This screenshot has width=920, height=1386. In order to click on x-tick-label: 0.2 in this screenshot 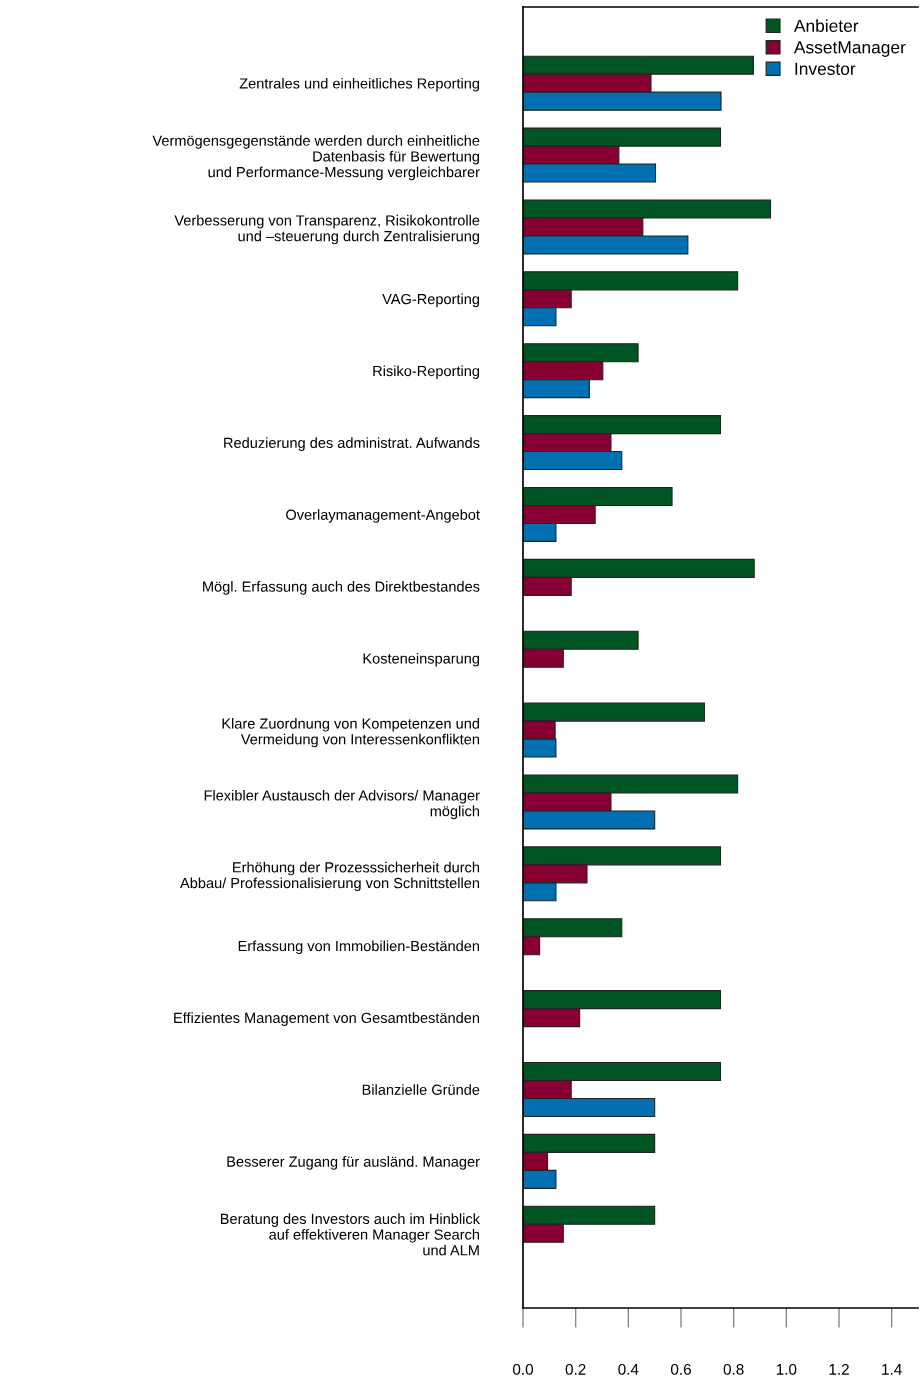, I will do `click(575, 1369)`.